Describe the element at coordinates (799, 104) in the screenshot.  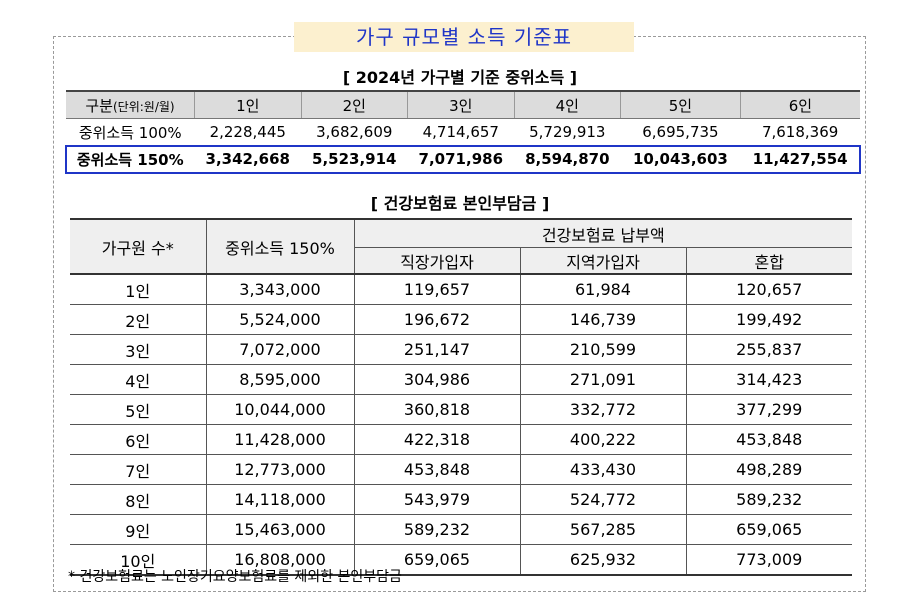
I see `column-header: 6인` at that location.